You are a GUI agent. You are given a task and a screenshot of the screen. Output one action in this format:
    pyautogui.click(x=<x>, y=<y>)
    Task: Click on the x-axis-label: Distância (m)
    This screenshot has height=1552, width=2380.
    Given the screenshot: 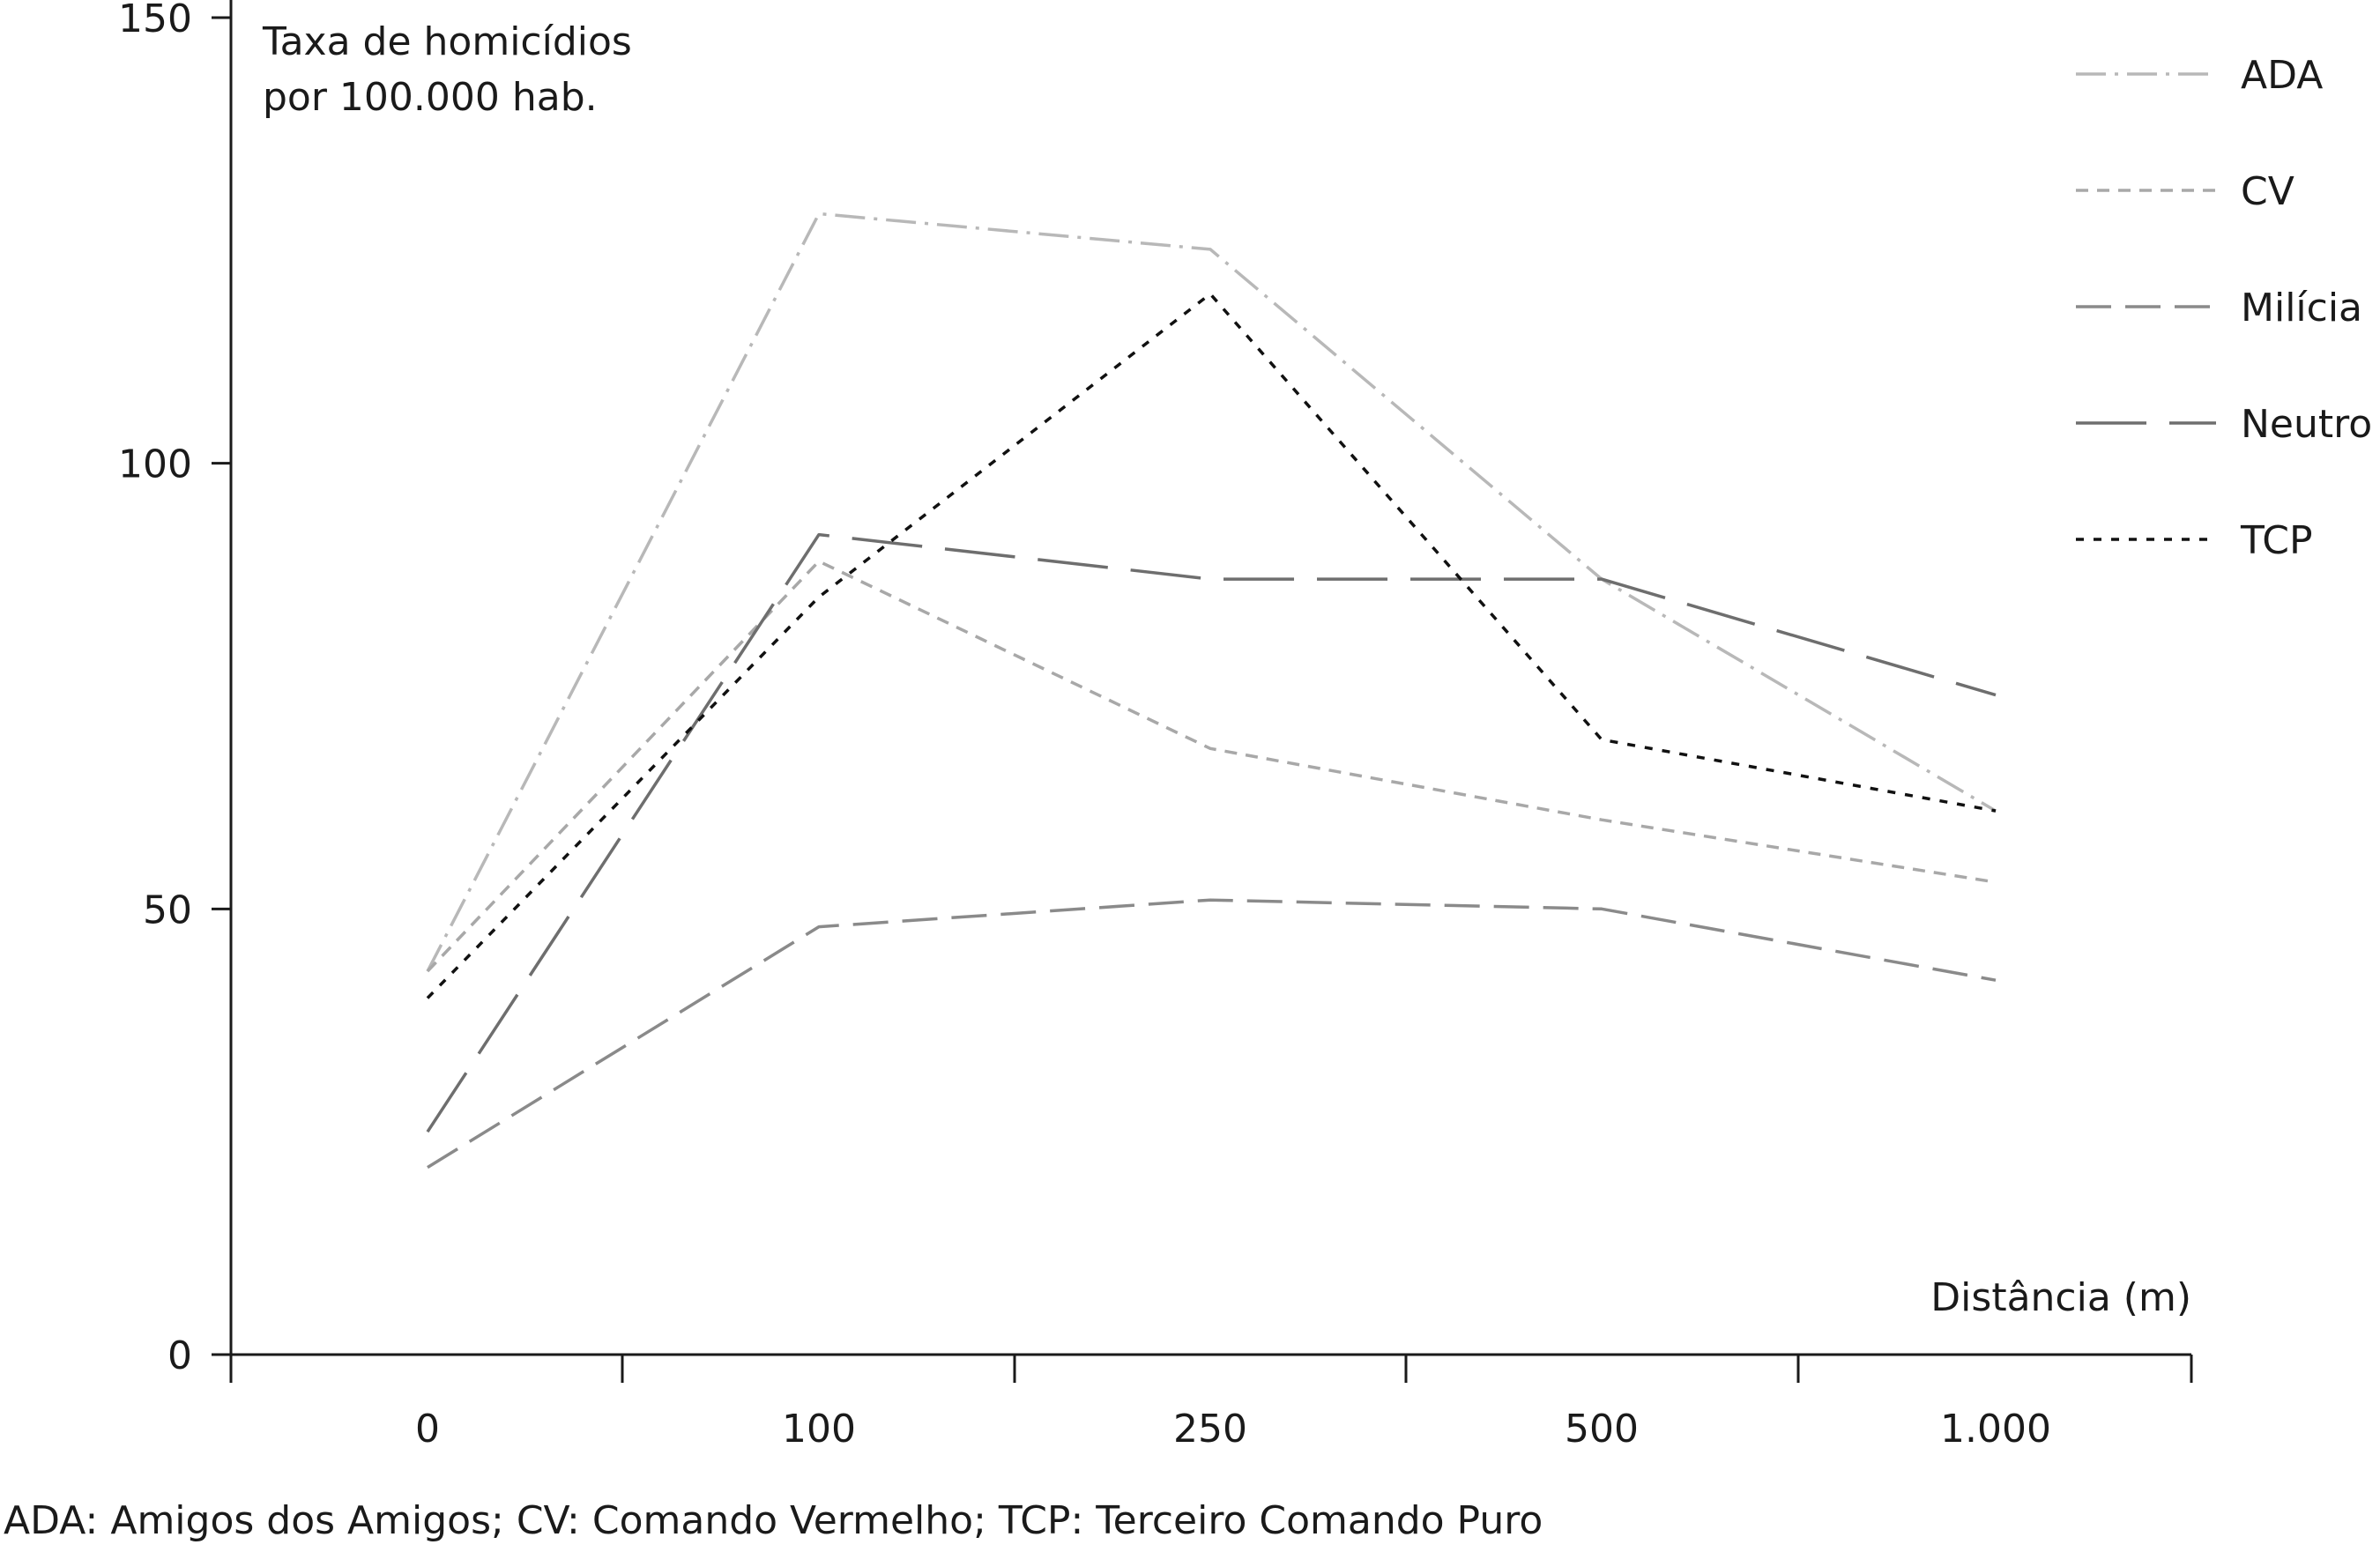 What is the action you would take?
    pyautogui.click(x=2060, y=1297)
    